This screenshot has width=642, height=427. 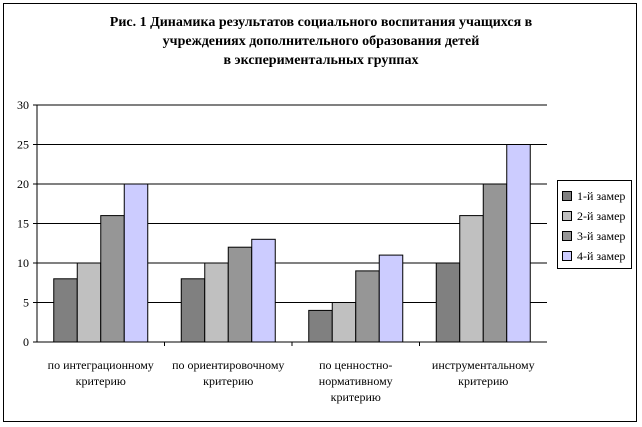 I want to click on legend-item: 2-й замер, so click(x=596, y=216).